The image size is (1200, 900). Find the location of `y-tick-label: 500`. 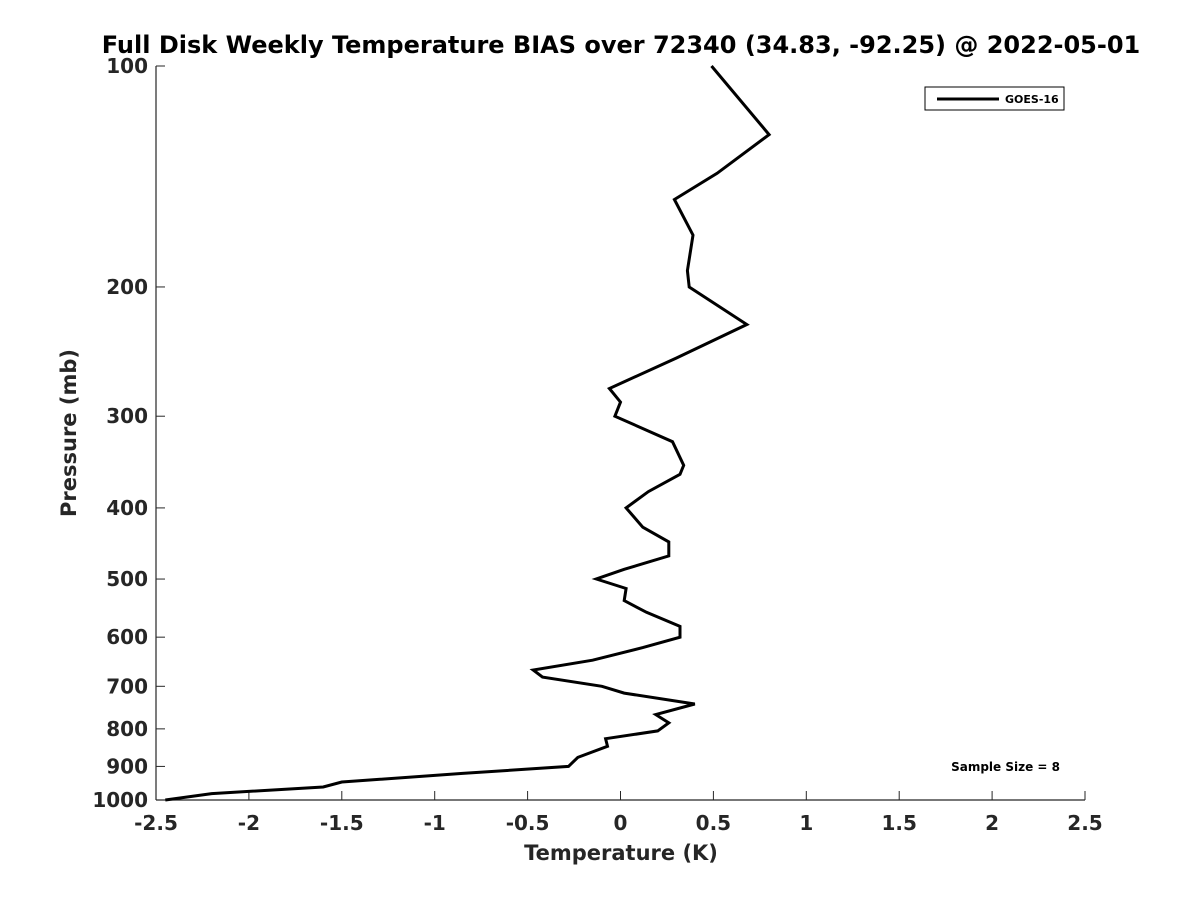

y-tick-label: 500 is located at coordinates (127, 579).